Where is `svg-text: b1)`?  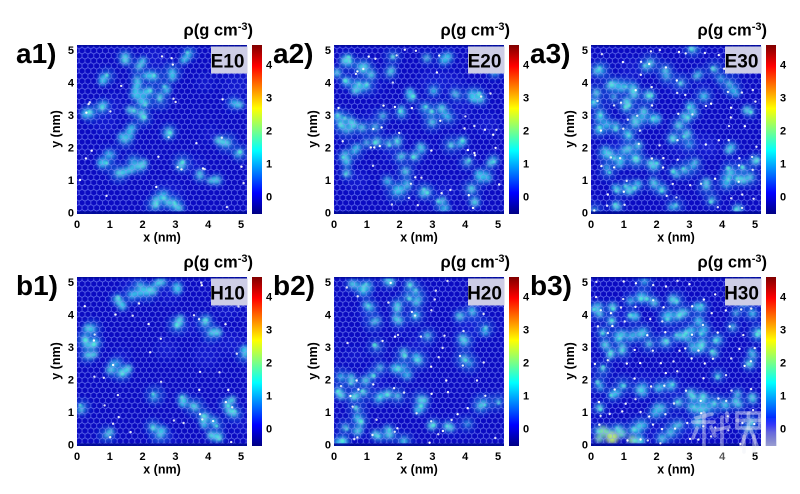
svg-text: b1) is located at coordinates (37, 285).